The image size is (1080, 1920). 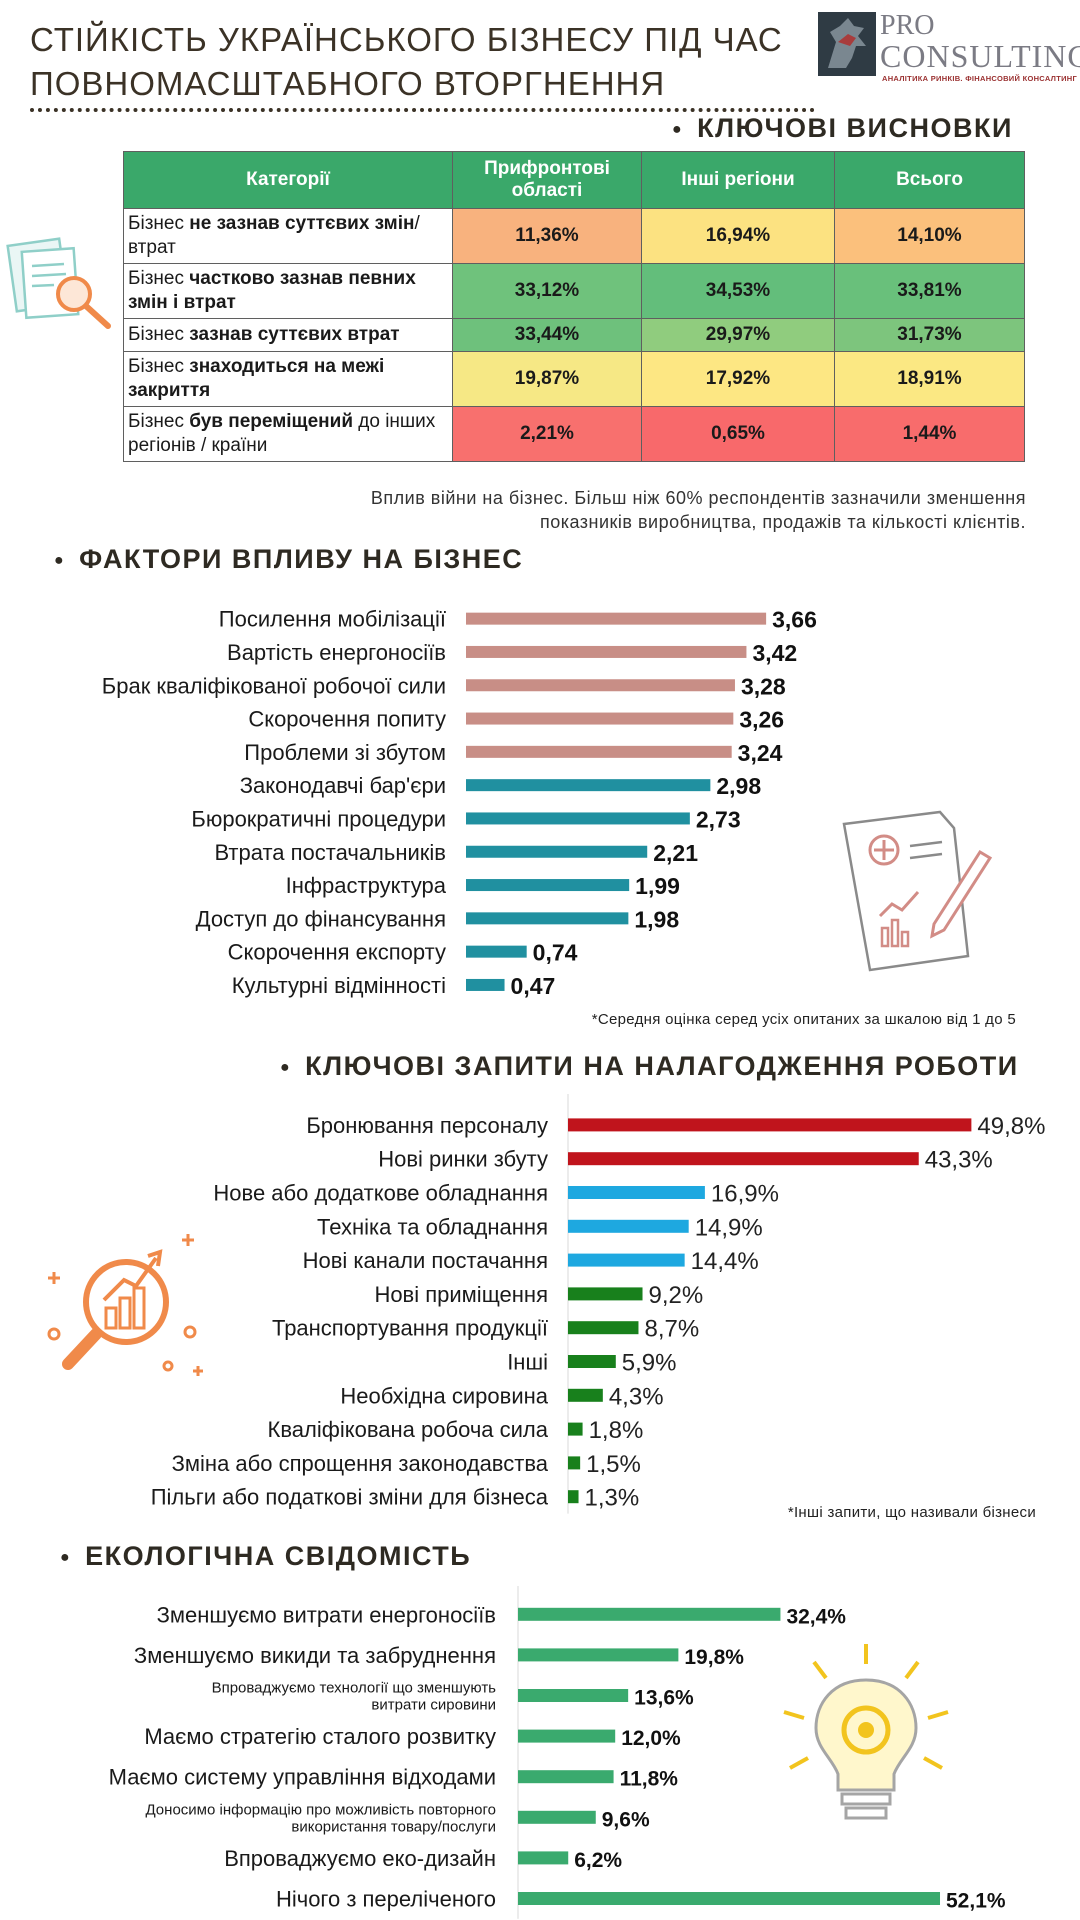 I want to click on value-label: 9,6%, so click(x=626, y=1819).